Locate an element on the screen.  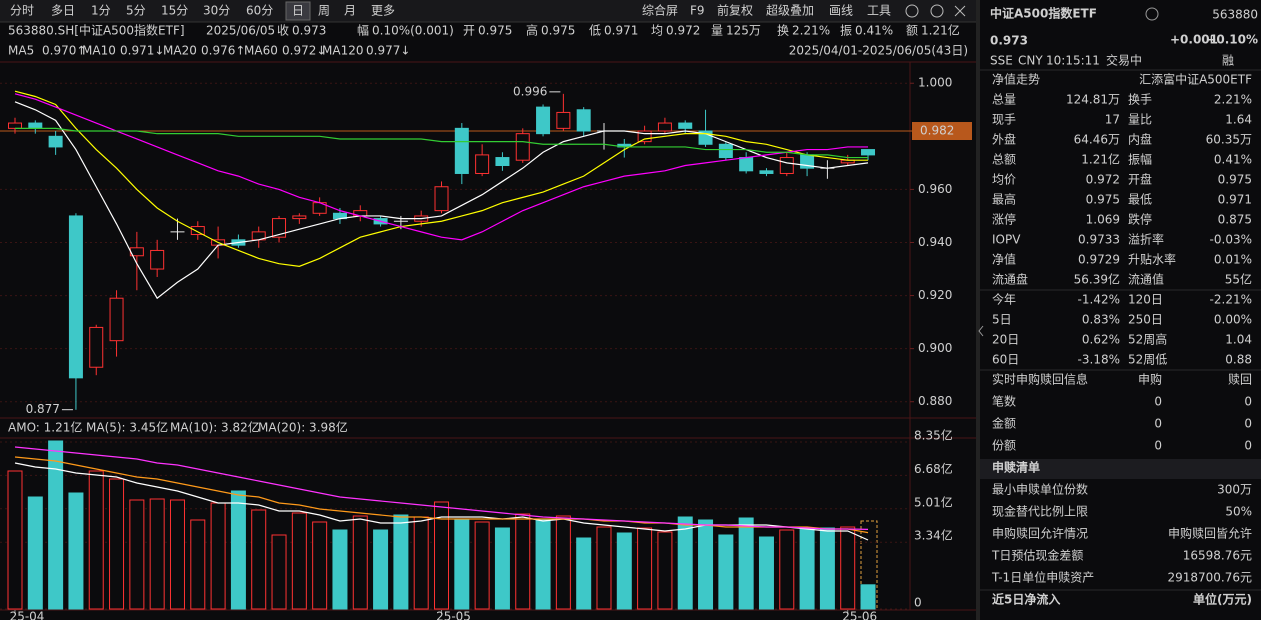
row-label: 均价 is located at coordinates (1004, 180).